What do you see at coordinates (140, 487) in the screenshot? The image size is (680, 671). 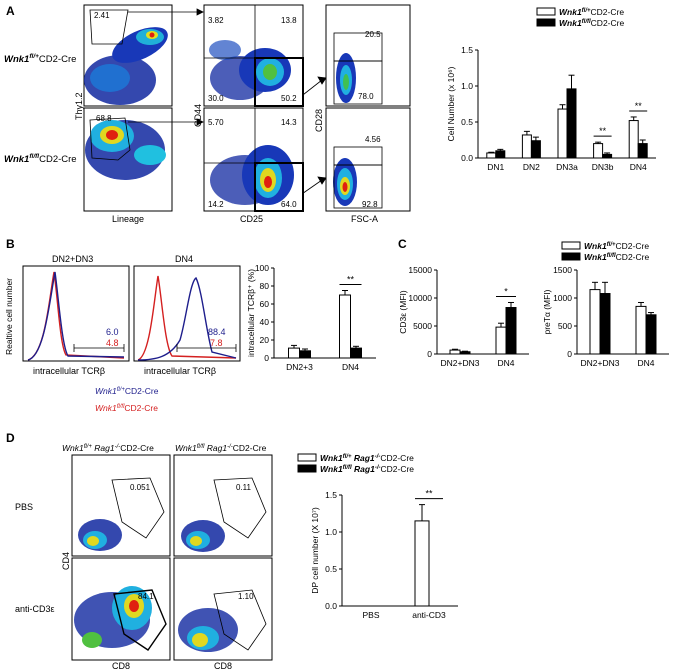 I see `gate-value: 0.051` at bounding box center [140, 487].